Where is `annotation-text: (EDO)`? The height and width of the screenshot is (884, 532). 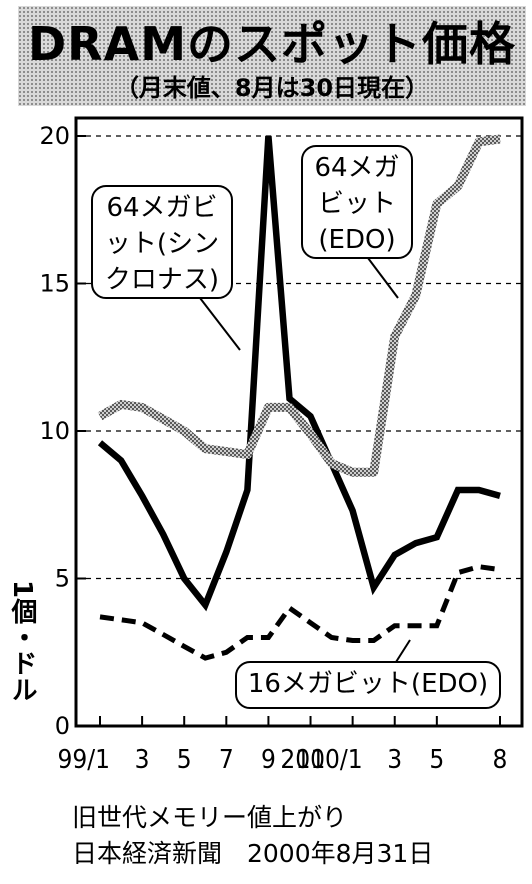 annotation-text: (EDO) is located at coordinates (356, 240).